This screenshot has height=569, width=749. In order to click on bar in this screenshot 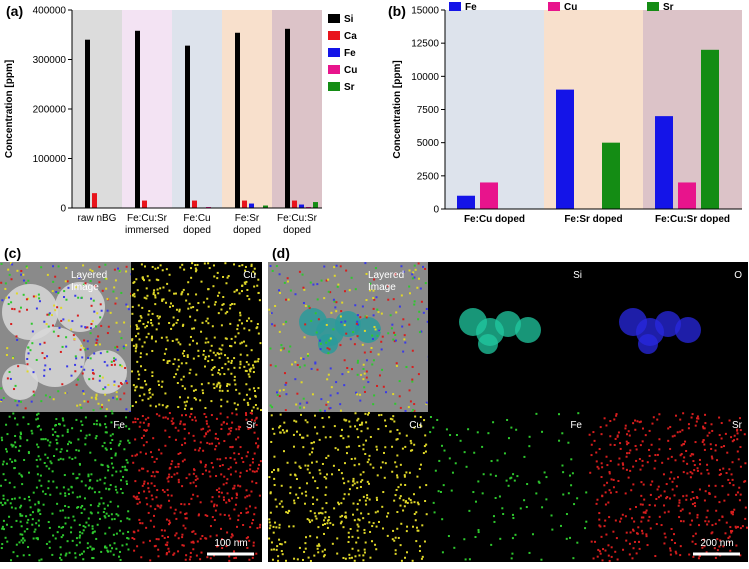, I will do `click(710, 129)`.